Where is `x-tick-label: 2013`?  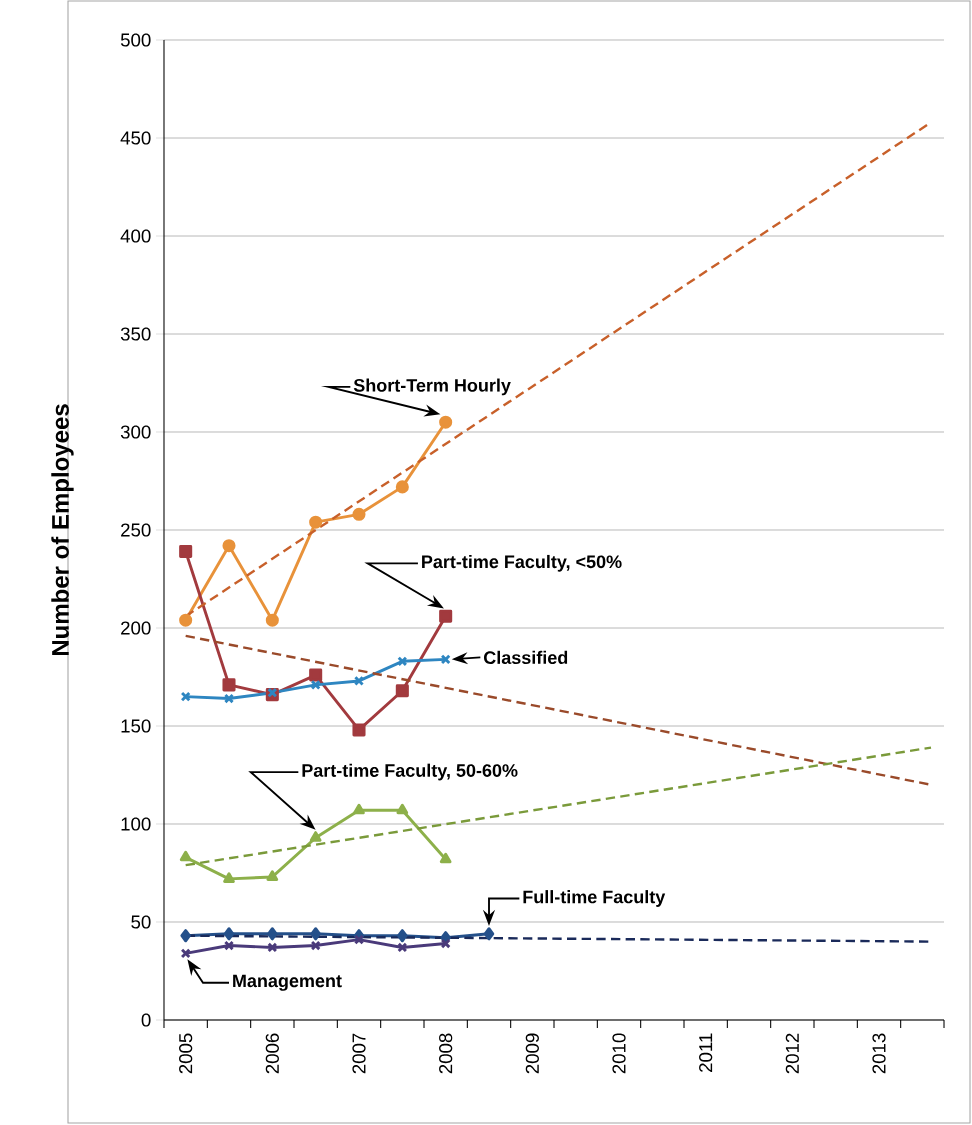
x-tick-label: 2013 is located at coordinates (879, 1053).